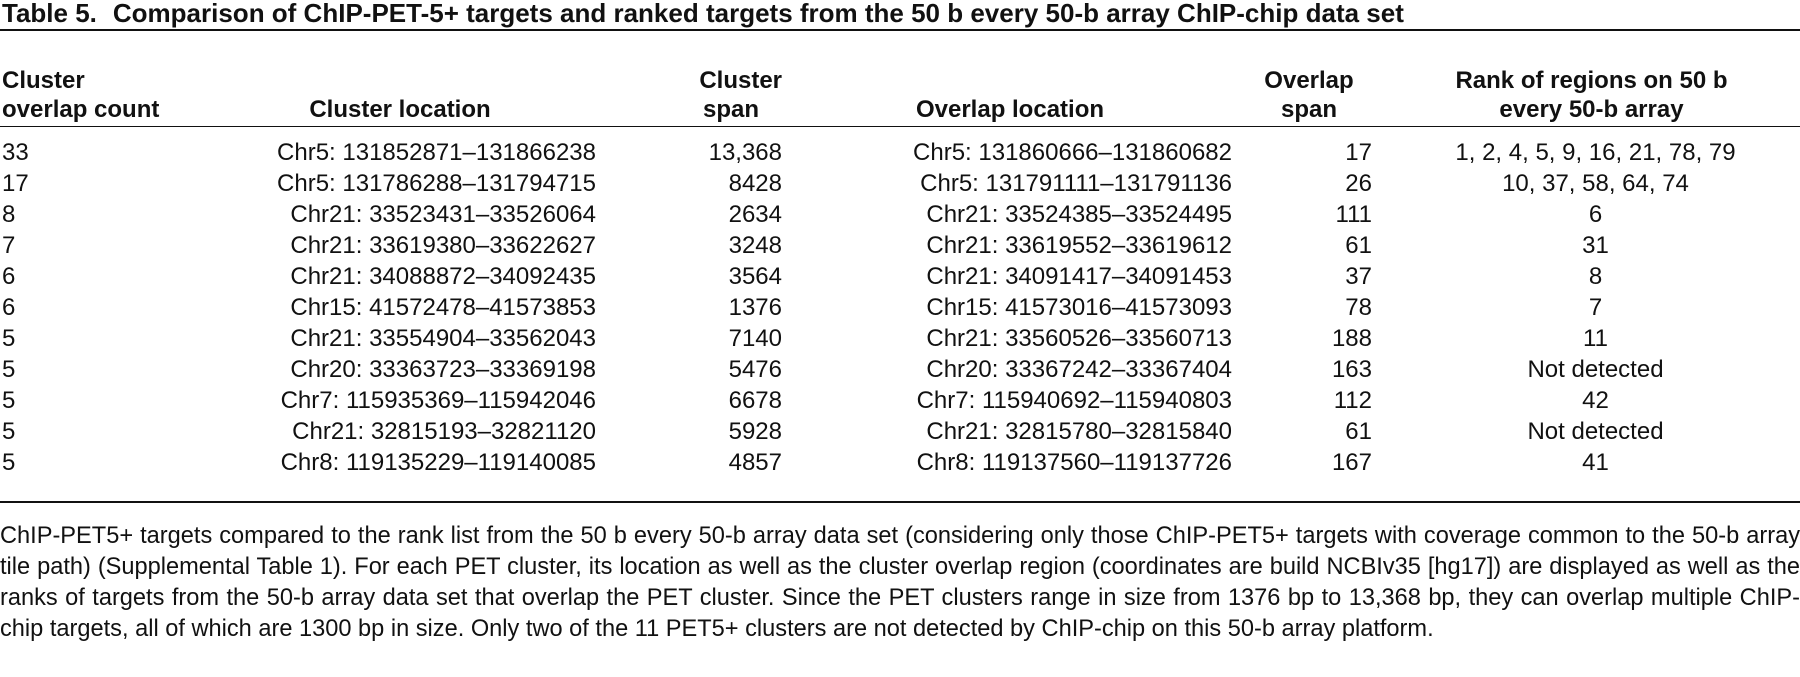 The width and height of the screenshot is (1800, 677). I want to click on cell-cluster-span: 3248, so click(755, 245).